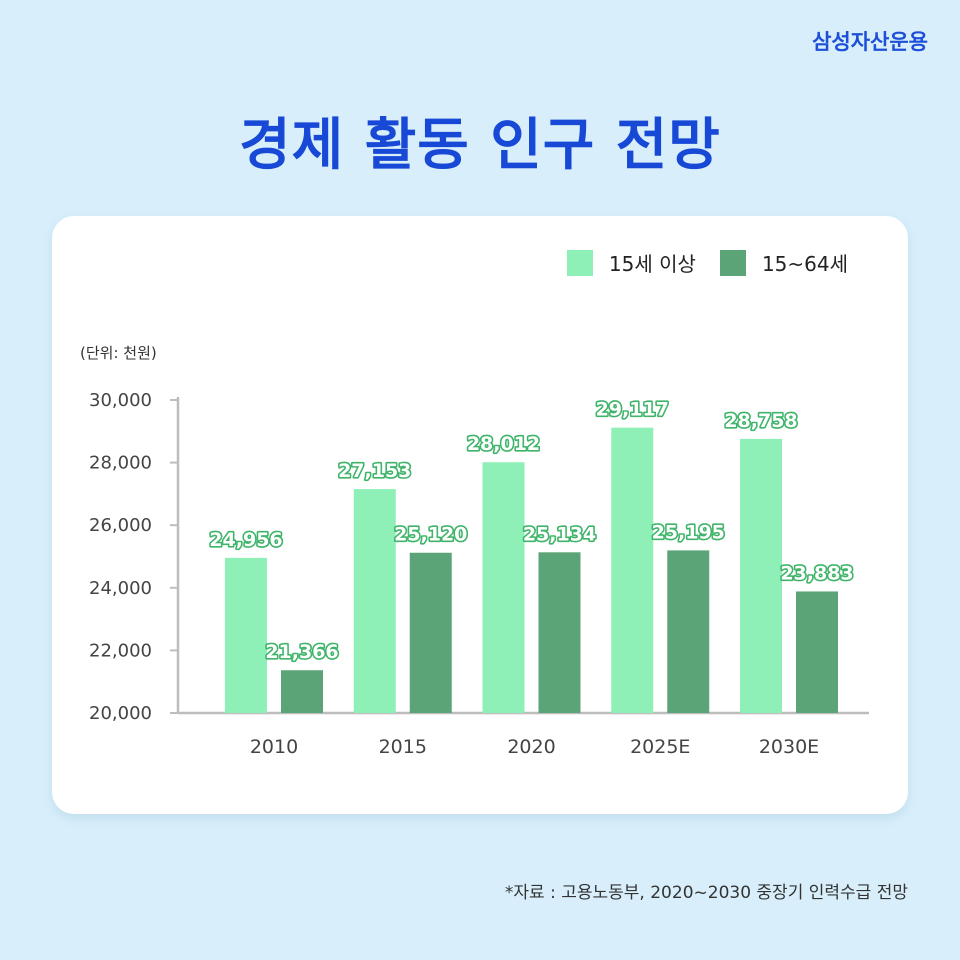 The width and height of the screenshot is (960, 960). I want to click on chart-legend: 15세 이상 15~64세, so click(707, 262).